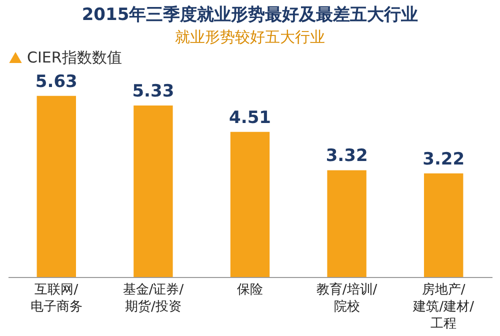 The image size is (500, 336). What do you see at coordinates (56, 298) in the screenshot?
I see `x-tick-label: 互联网/电子商务` at bounding box center [56, 298].